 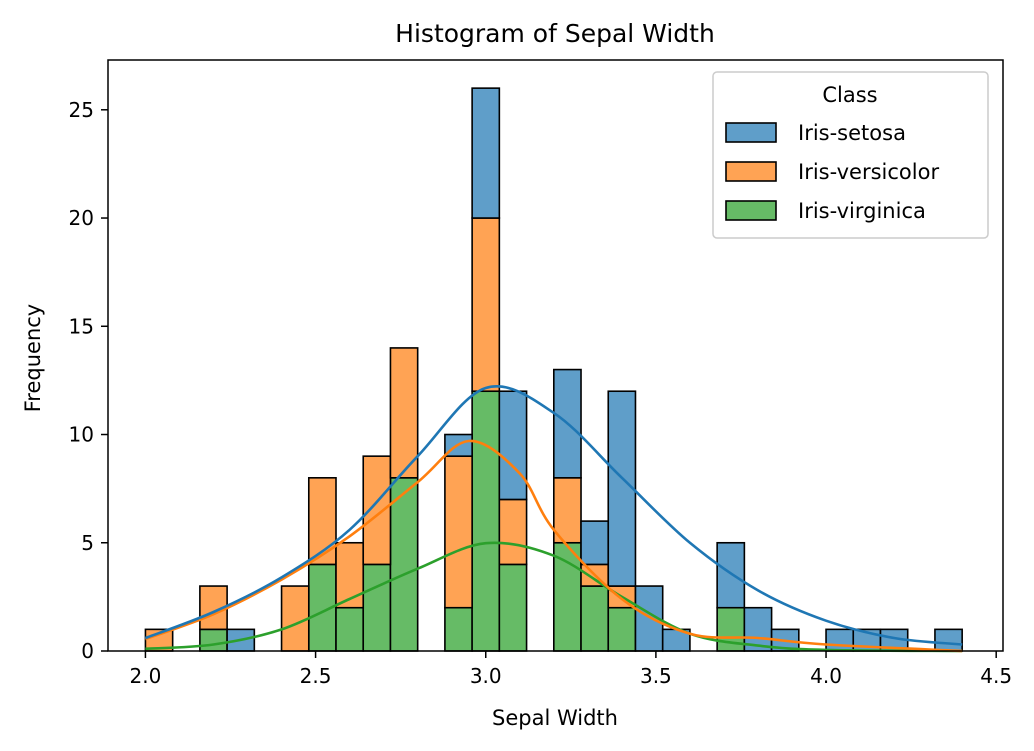 I want to click on legend-label-iris-virginica: Iris-virginica, so click(x=862, y=211).